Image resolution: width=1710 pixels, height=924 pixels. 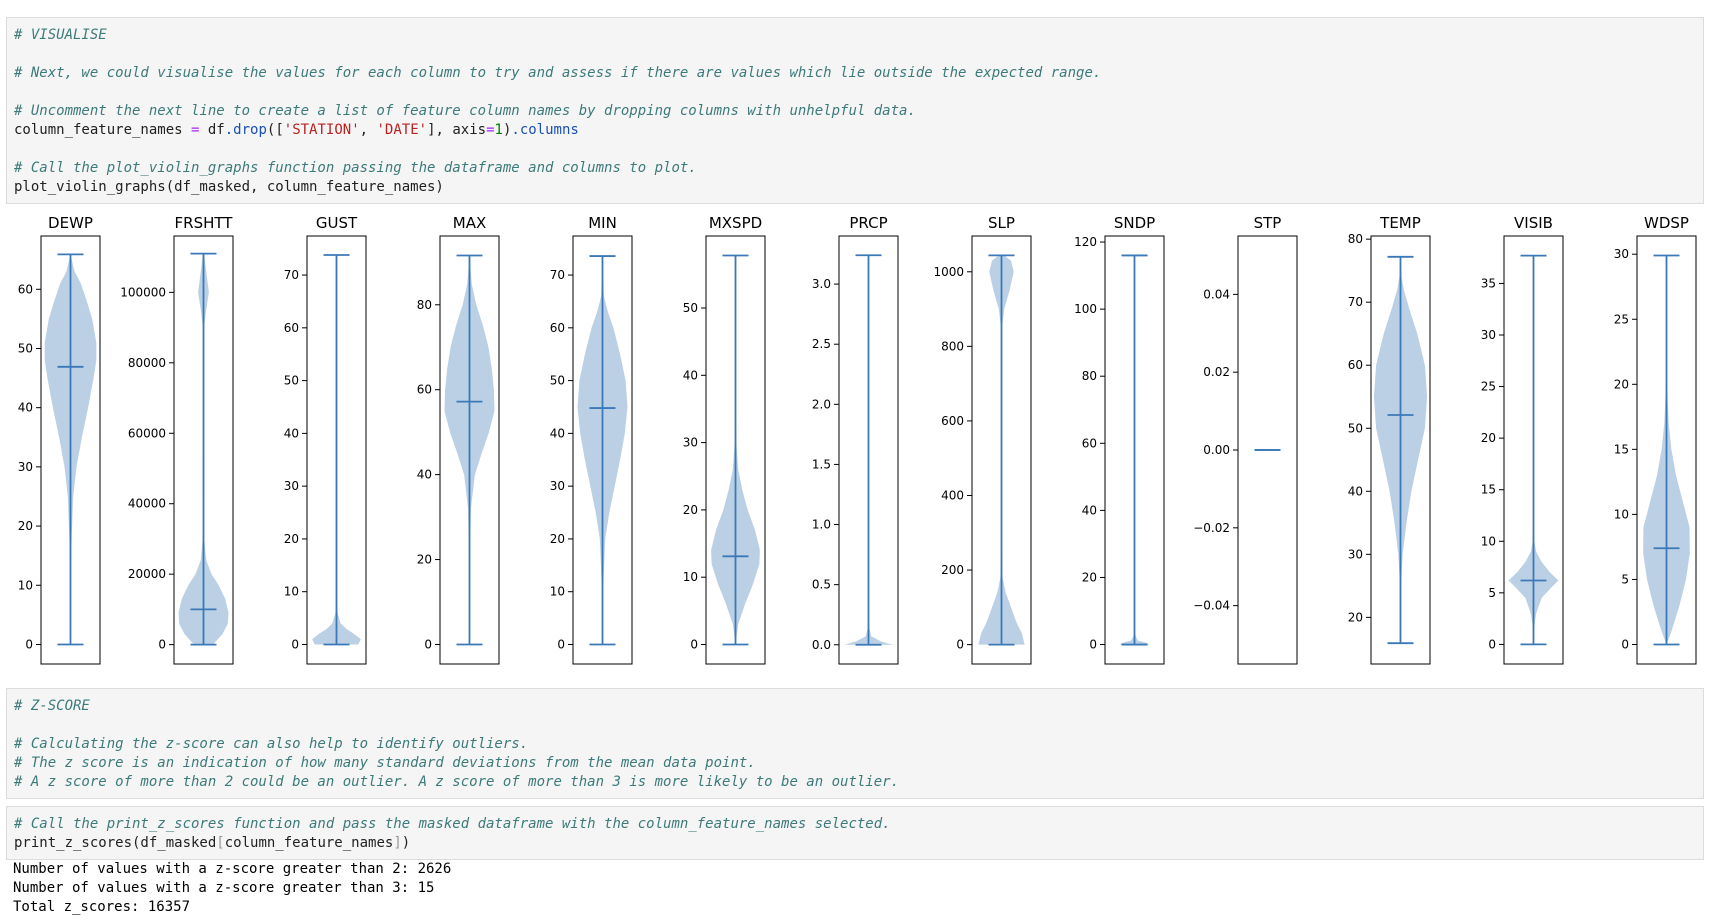 What do you see at coordinates (321, 130) in the screenshot?
I see `code-token: 'STATION'` at bounding box center [321, 130].